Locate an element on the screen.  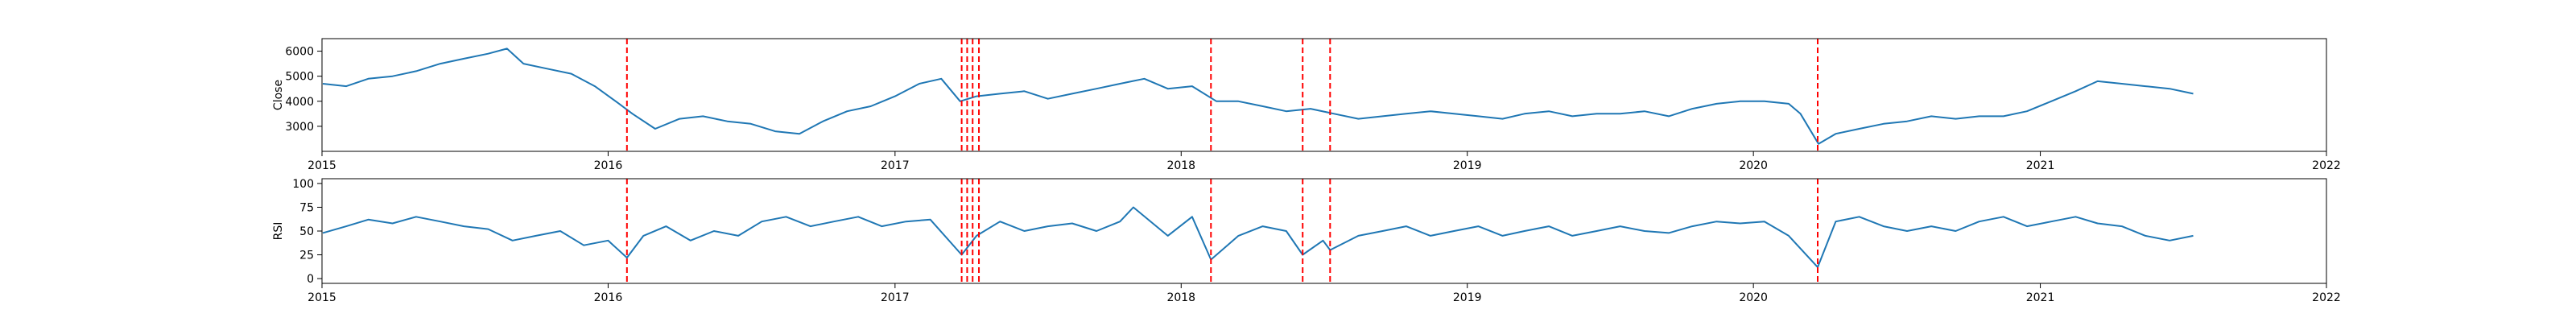
rsi-ytick-label-75: 75 is located at coordinates (306, 207).